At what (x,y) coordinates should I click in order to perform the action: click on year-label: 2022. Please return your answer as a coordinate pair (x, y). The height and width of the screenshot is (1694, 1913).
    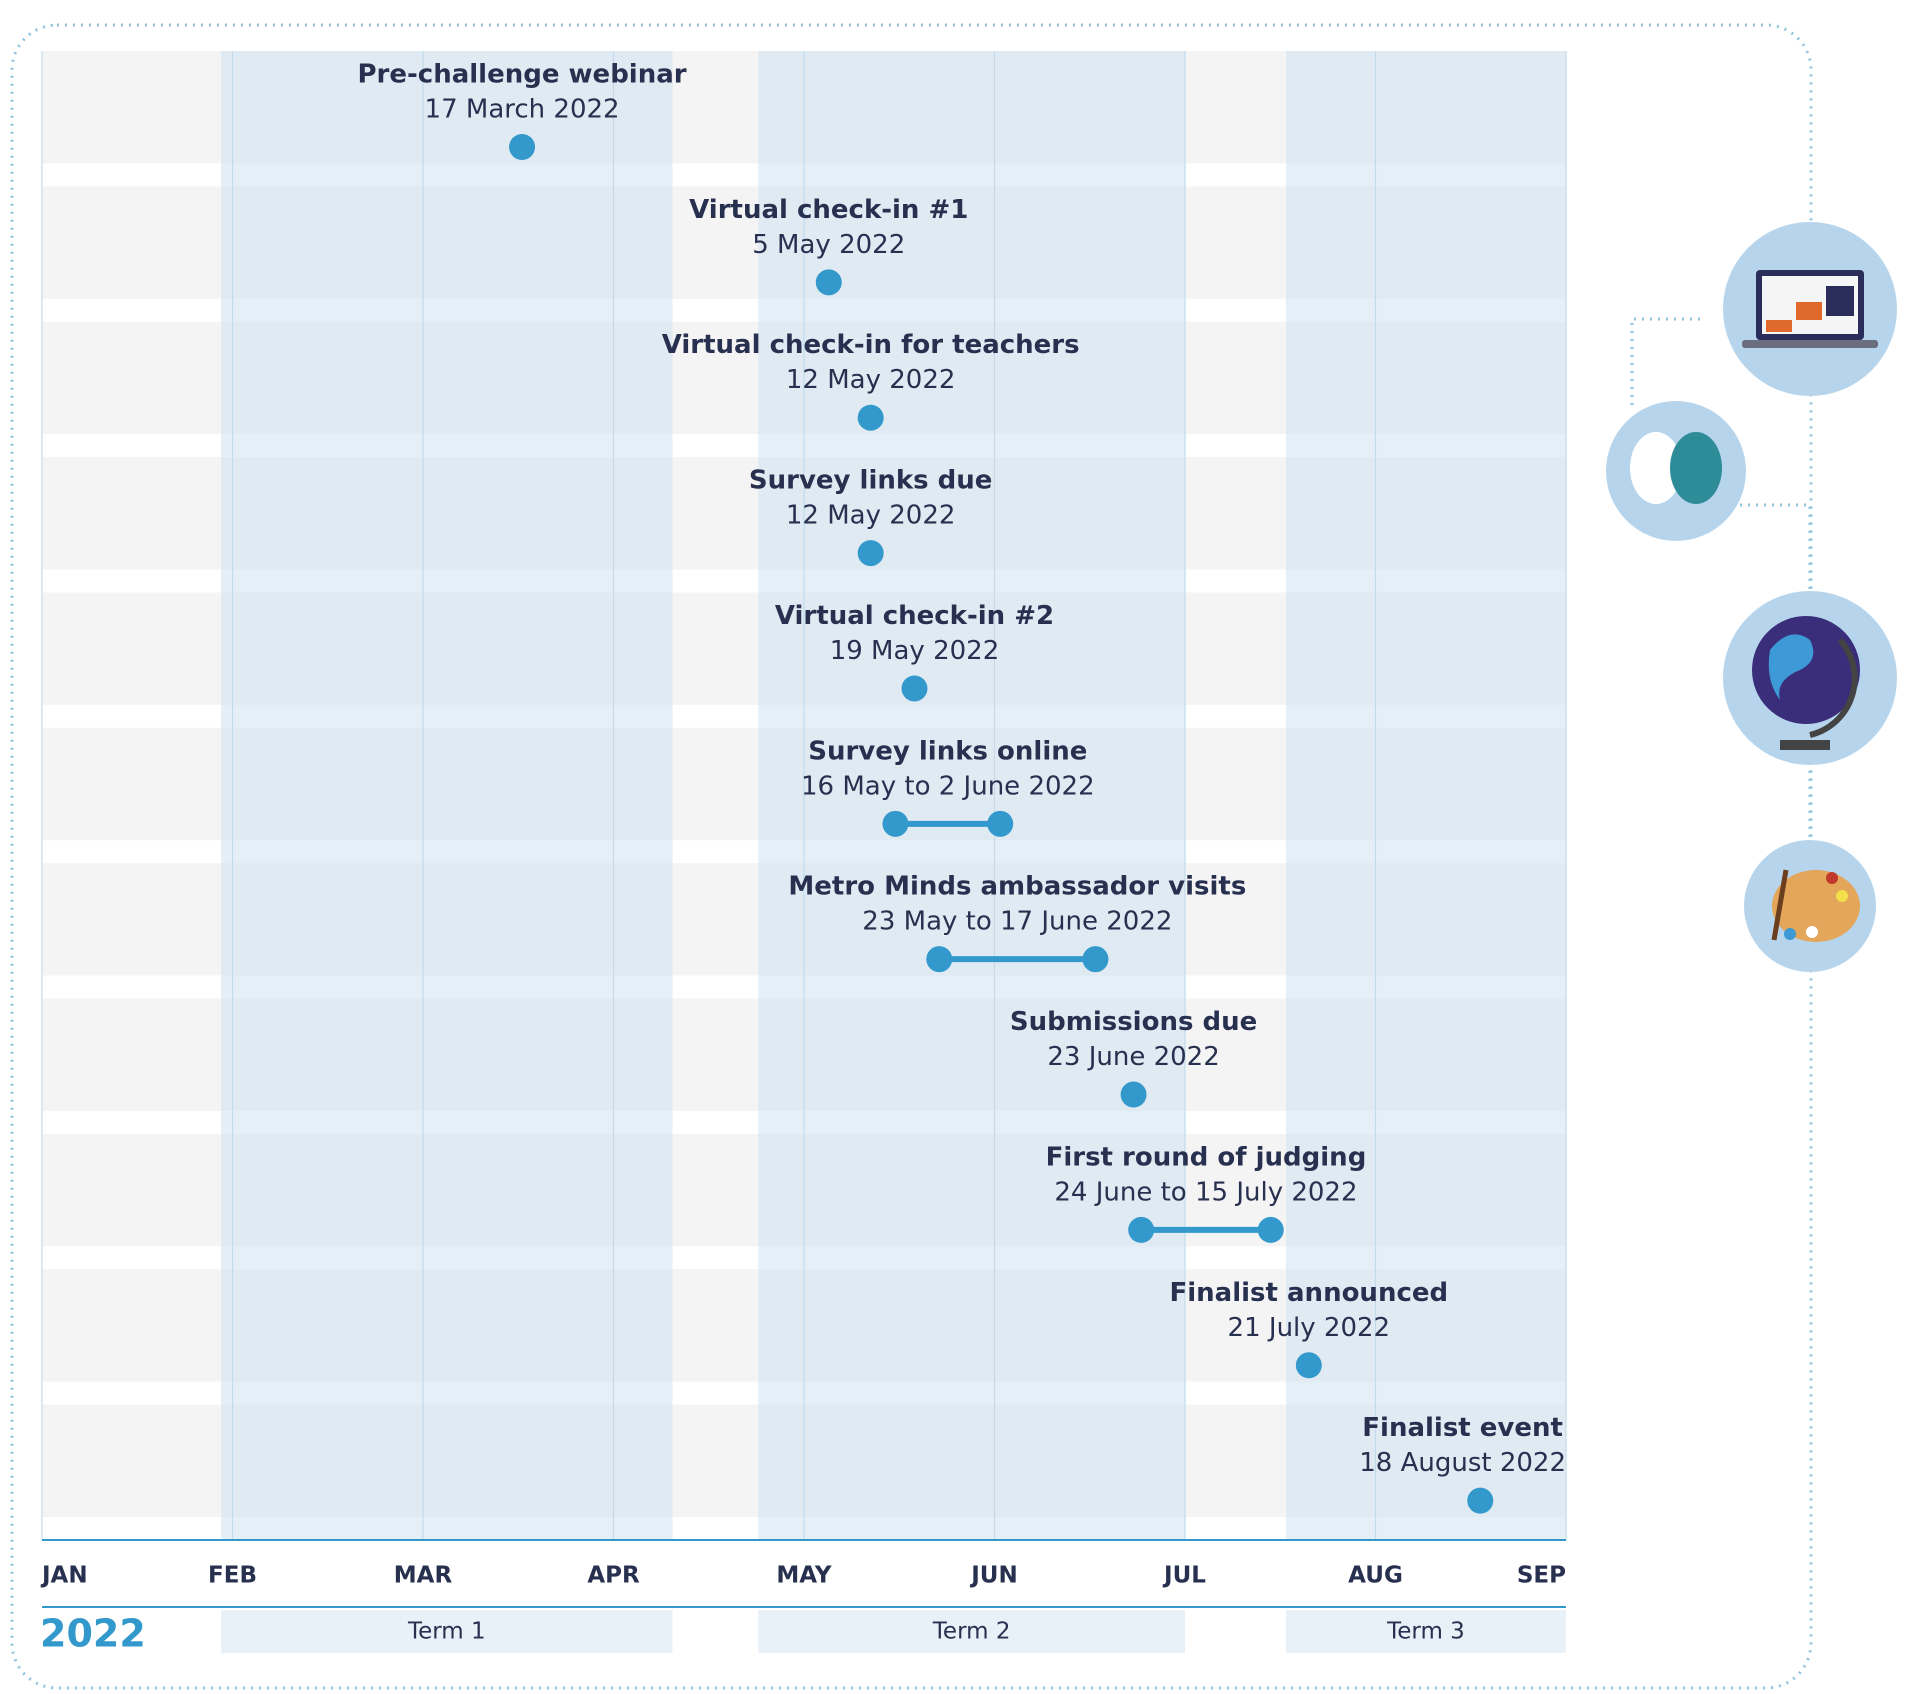
    Looking at the image, I should click on (93, 1634).